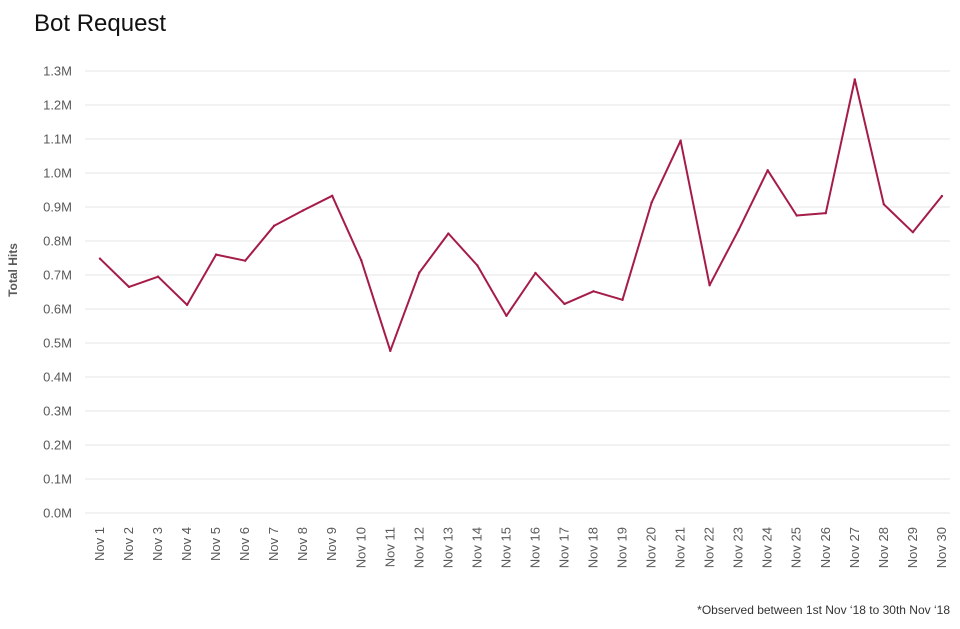 Image resolution: width=960 pixels, height=629 pixels. I want to click on y-axis-label: Total Hits, so click(13, 270).